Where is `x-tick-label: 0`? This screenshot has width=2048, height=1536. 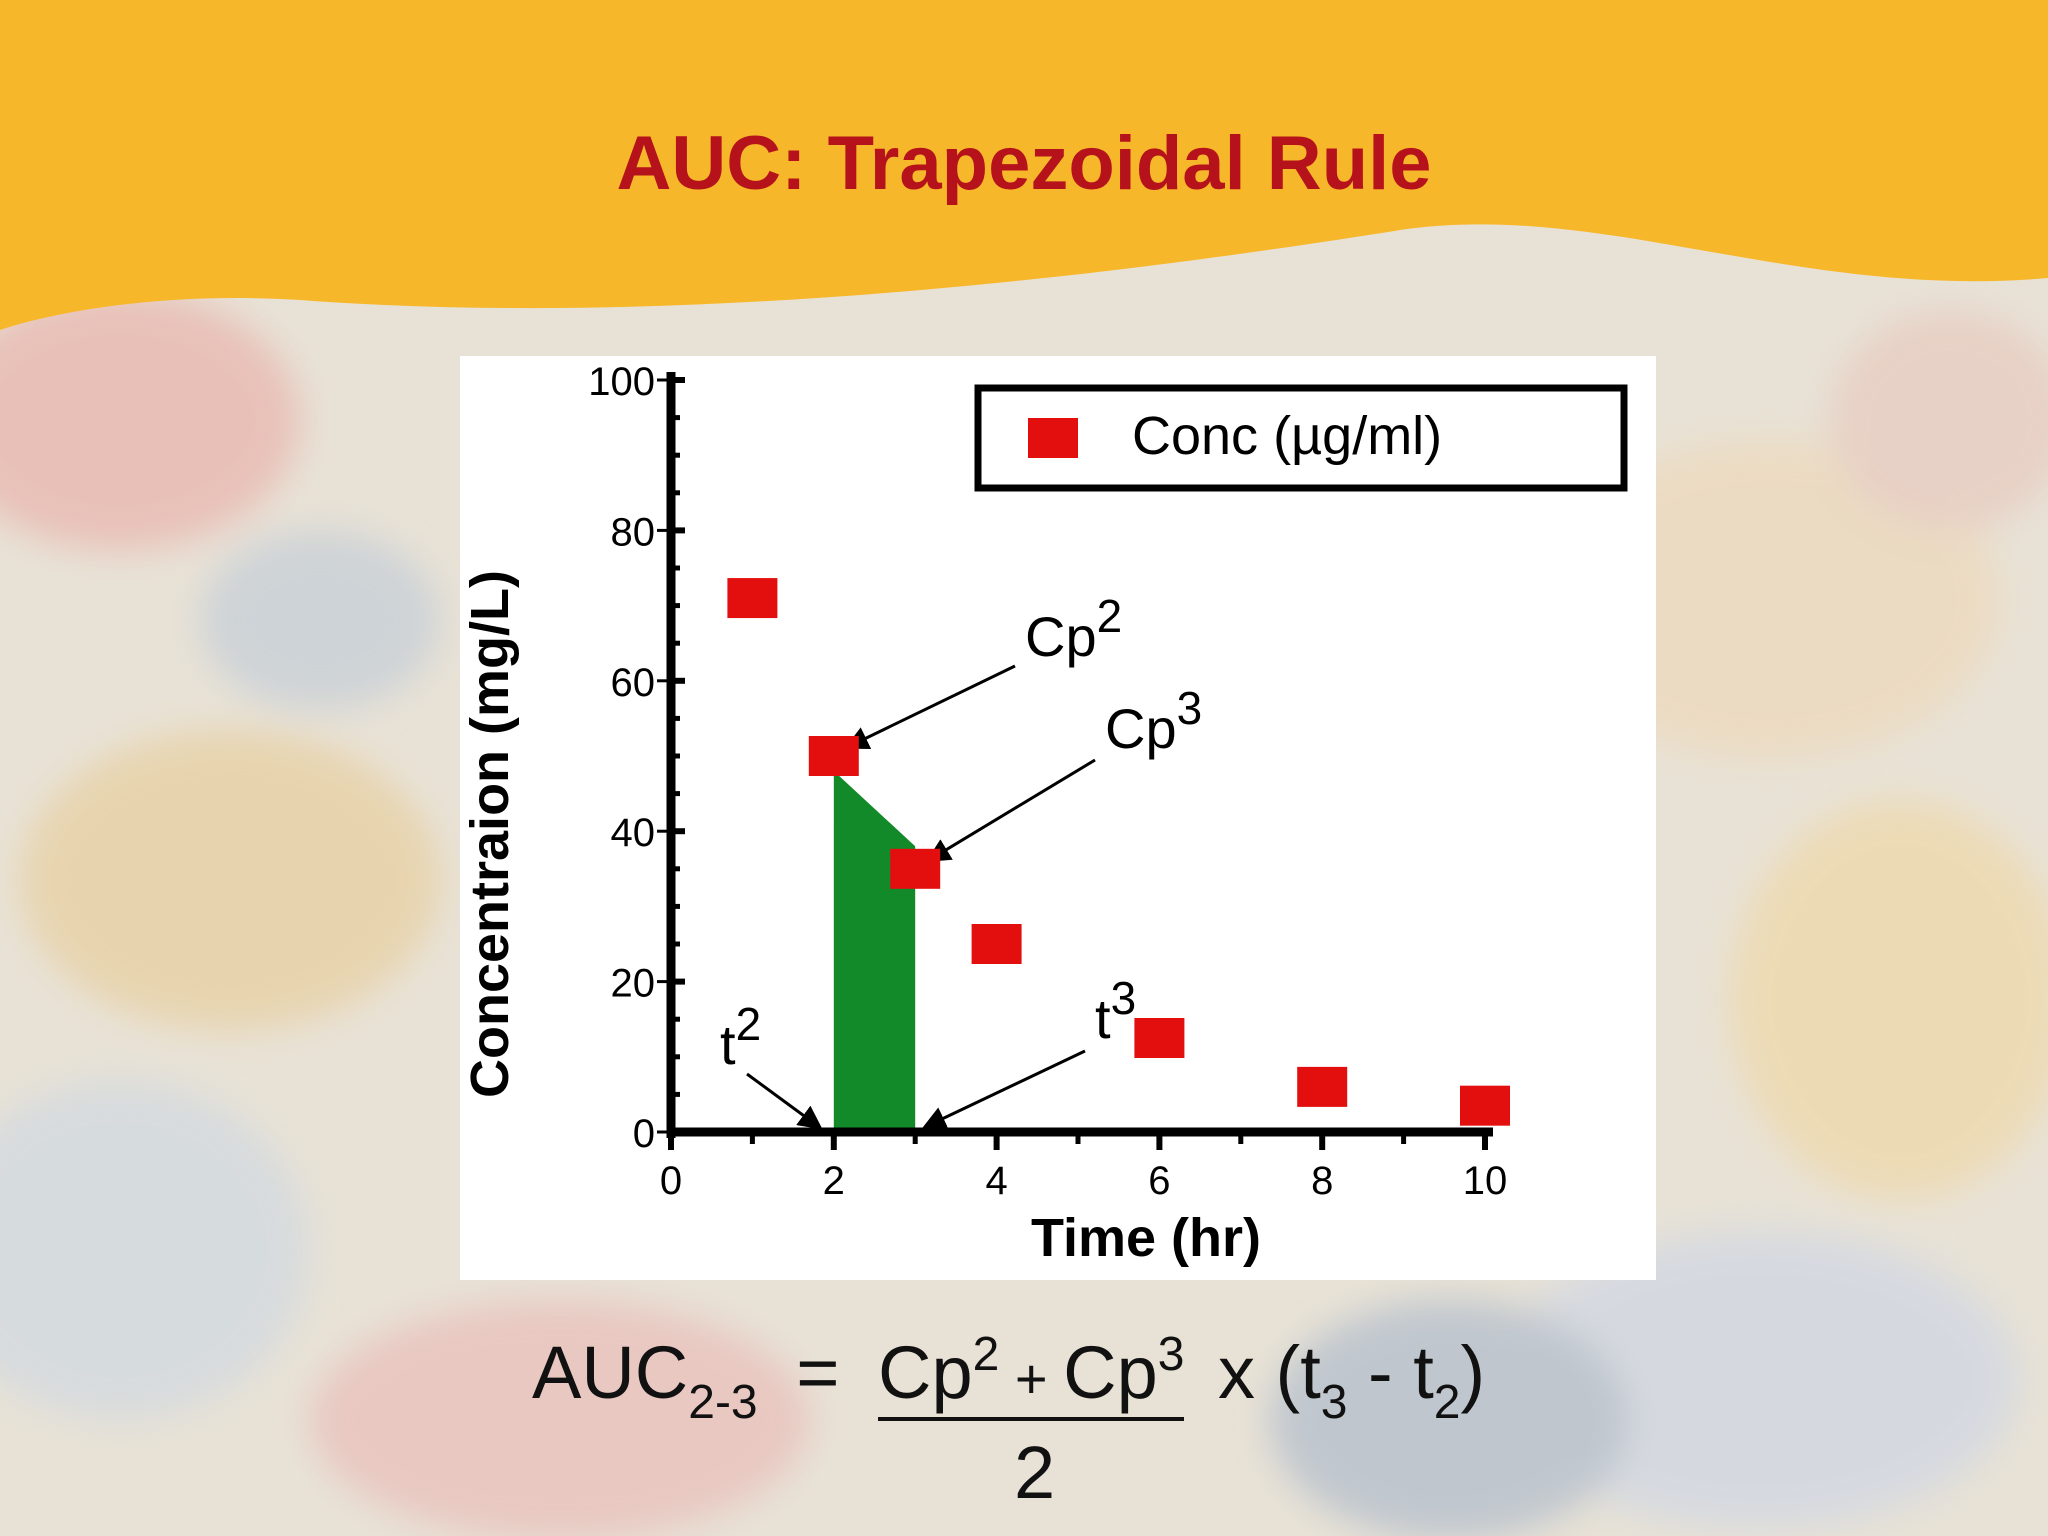
x-tick-label: 0 is located at coordinates (671, 1181).